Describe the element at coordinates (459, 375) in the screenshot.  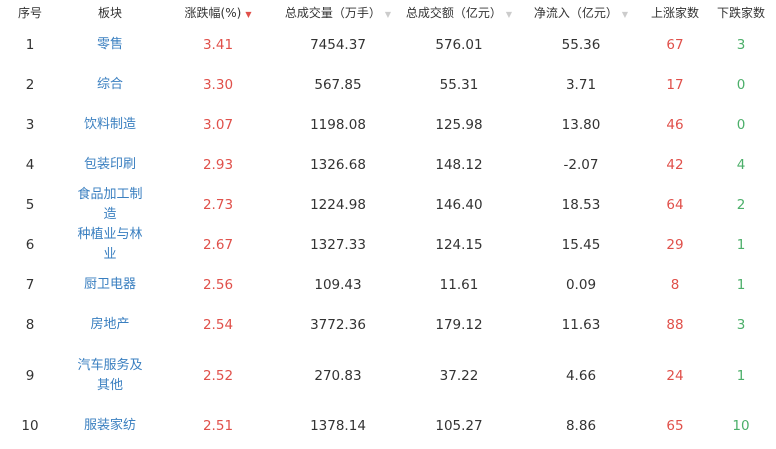
I see `cell-amount: 37.22` at that location.